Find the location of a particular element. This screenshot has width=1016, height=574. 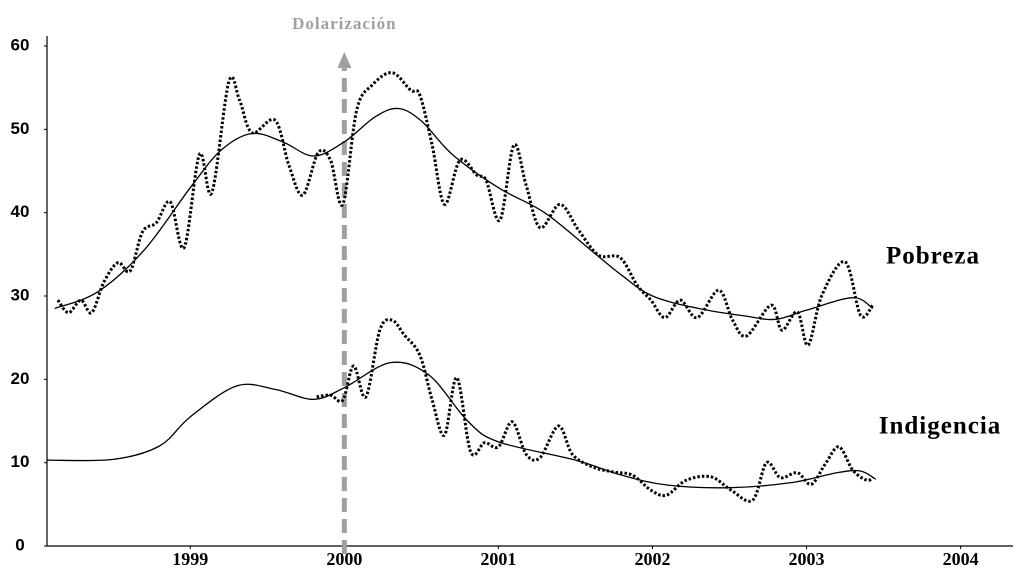

series-label: Pobreza is located at coordinates (933, 256).